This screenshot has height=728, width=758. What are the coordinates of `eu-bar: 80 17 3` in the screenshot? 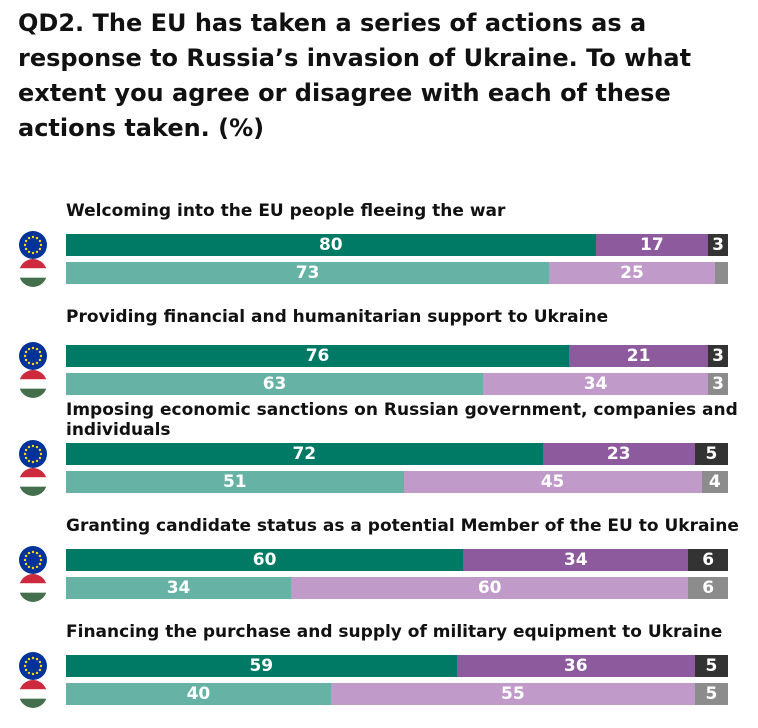 It's located at (397, 245).